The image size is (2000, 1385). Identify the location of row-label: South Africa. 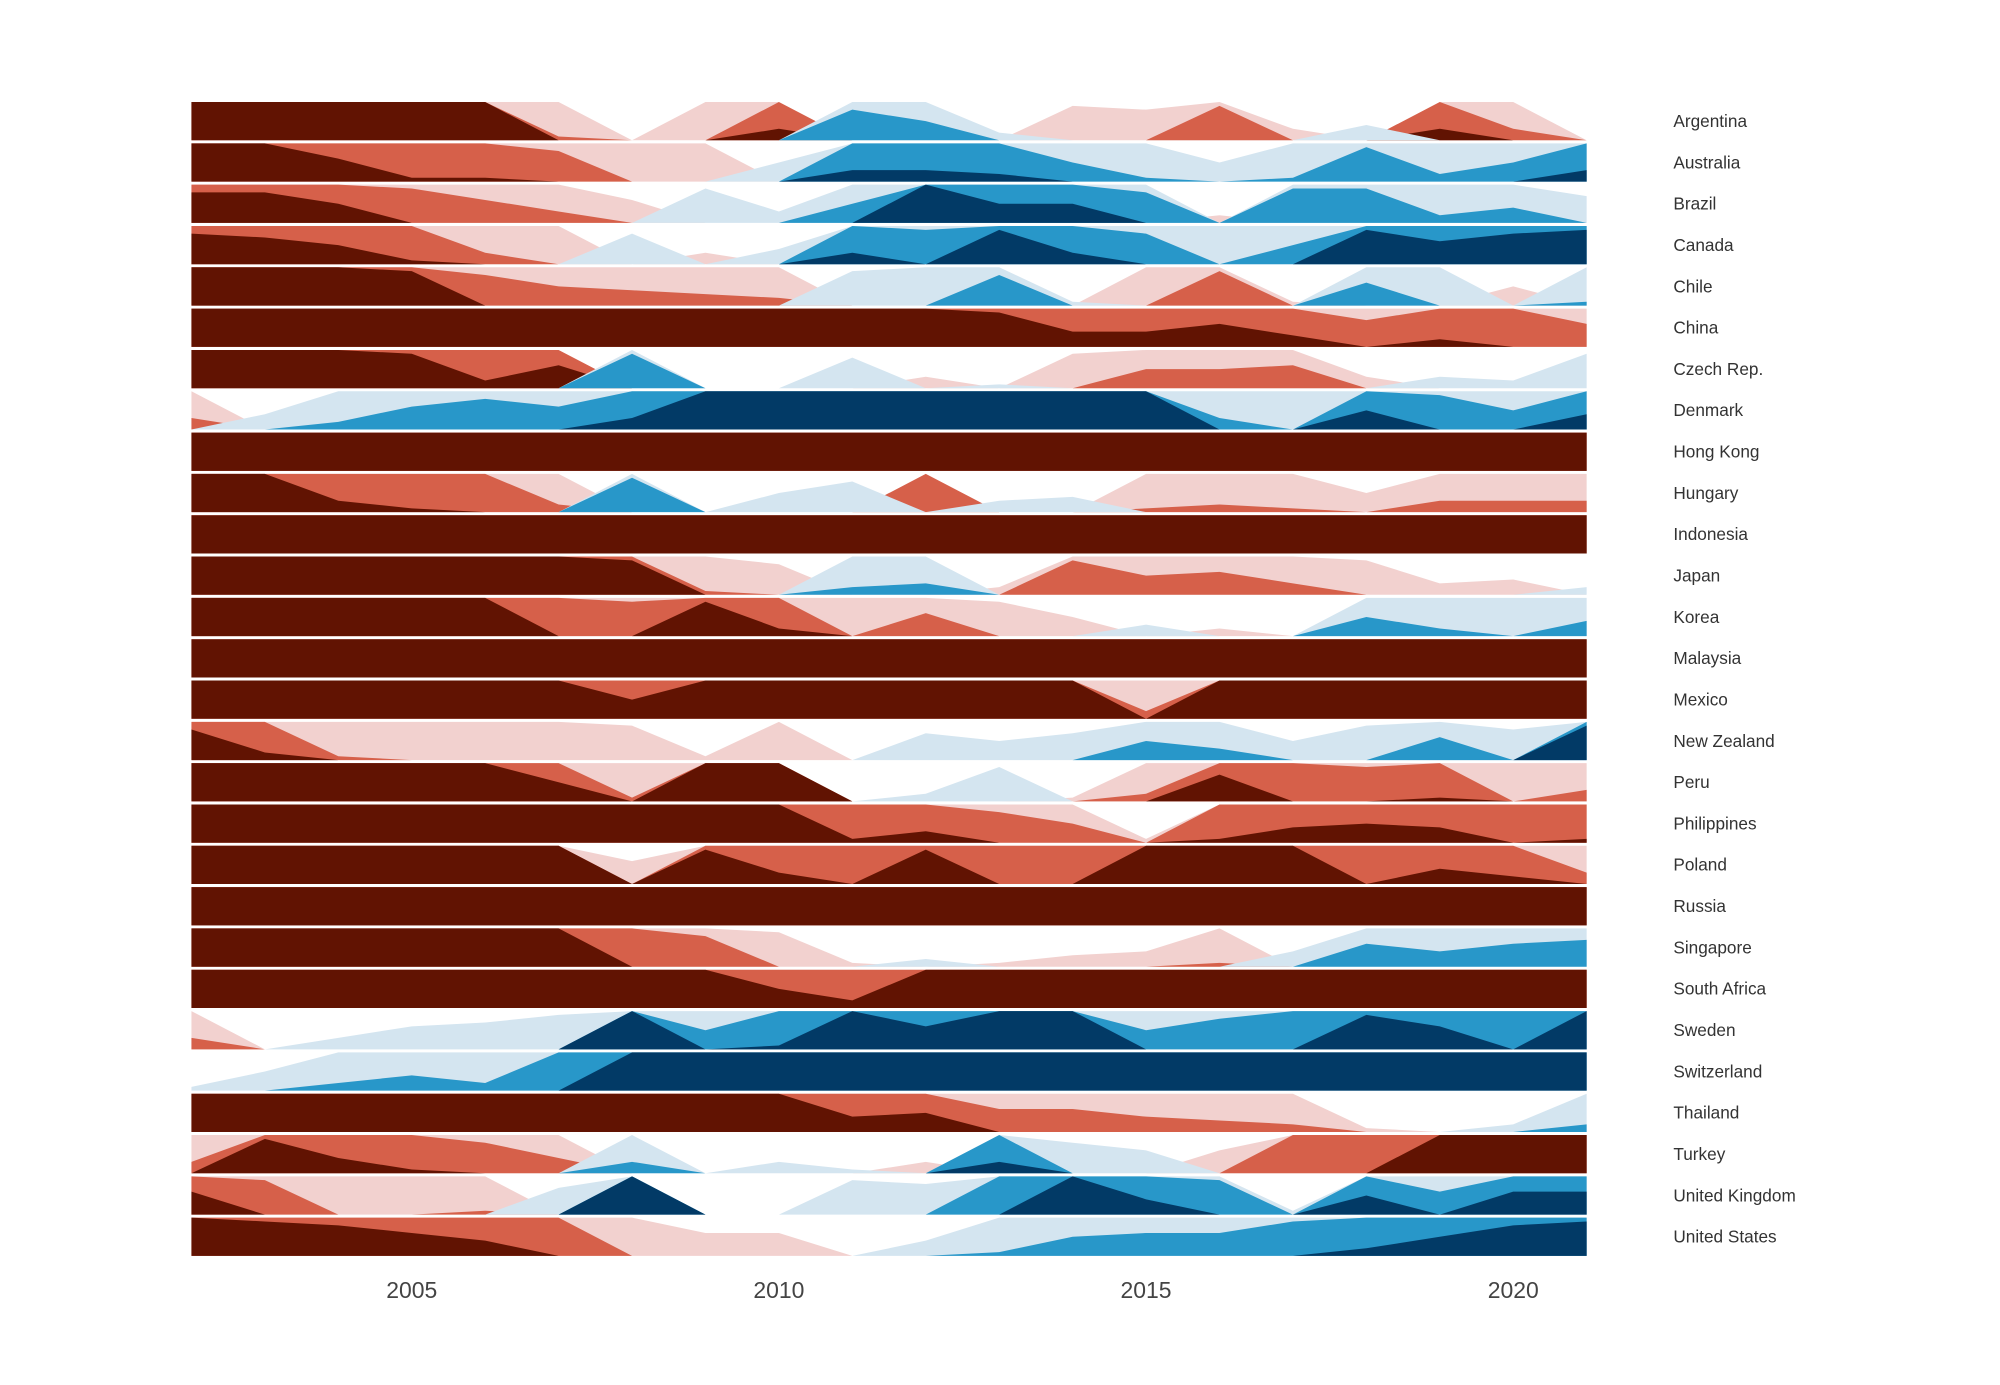
(1719, 989).